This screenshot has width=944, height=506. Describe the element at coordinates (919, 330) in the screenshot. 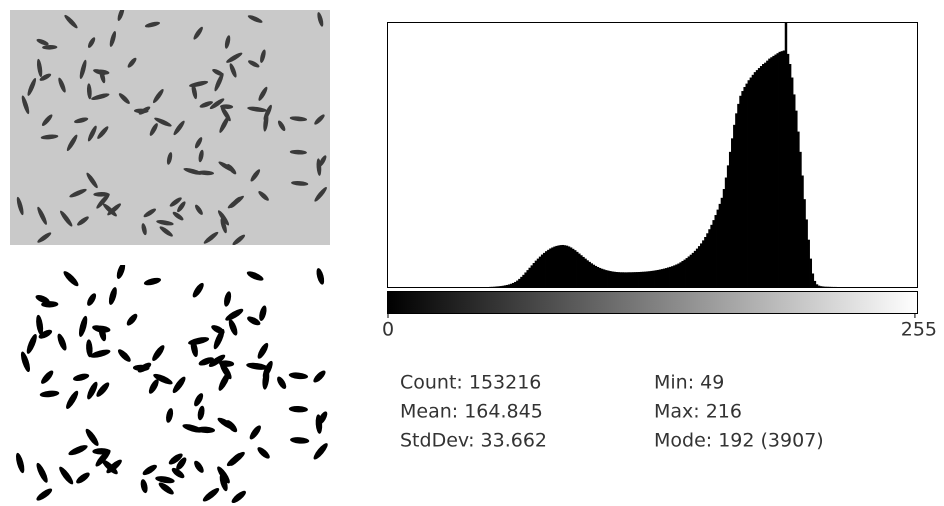

I see `x-tick-label: 255` at that location.